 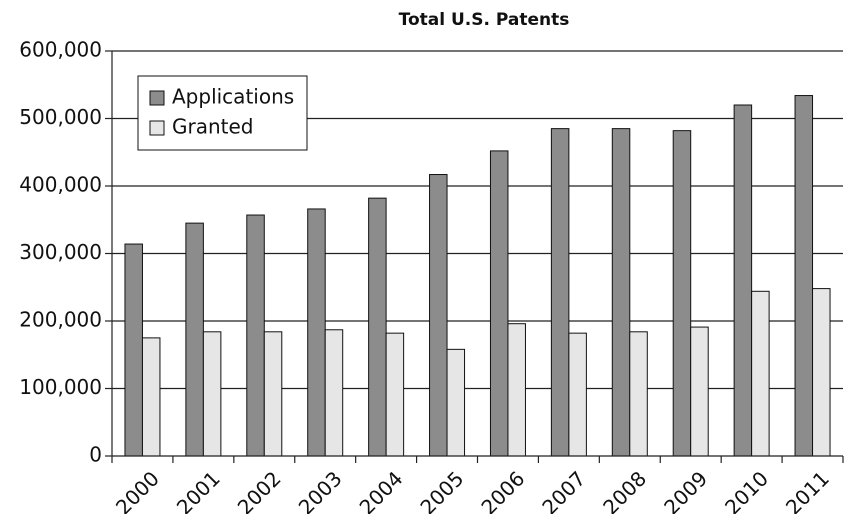 I want to click on x-tick-label: 2010, so click(x=746, y=490).